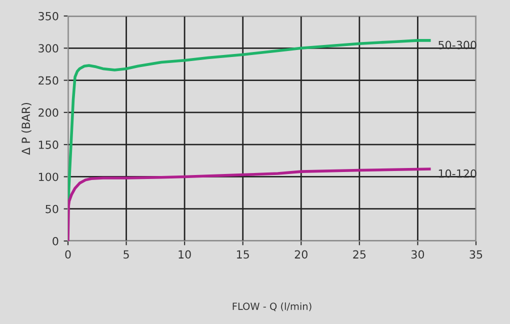 This screenshot has height=324, width=510. Describe the element at coordinates (48, 80) in the screenshot. I see `y-tick-label: 250` at that location.